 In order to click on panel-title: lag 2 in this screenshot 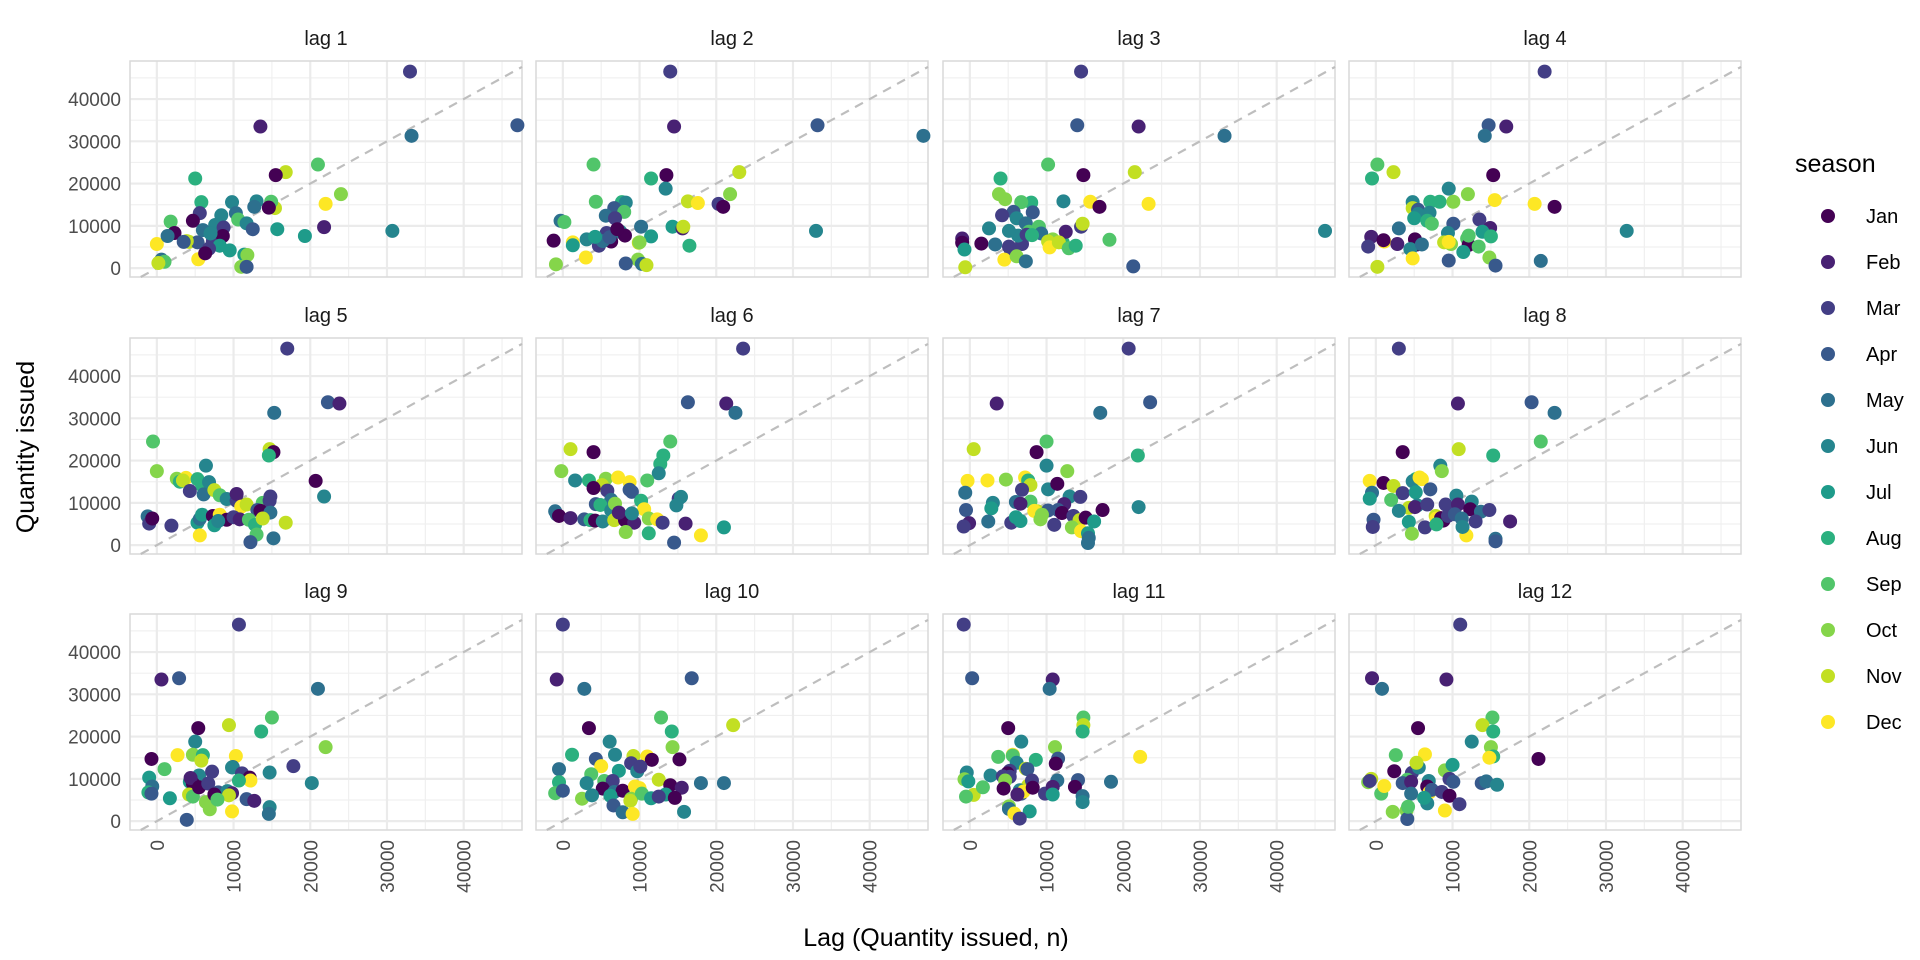, I will do `click(731, 39)`.